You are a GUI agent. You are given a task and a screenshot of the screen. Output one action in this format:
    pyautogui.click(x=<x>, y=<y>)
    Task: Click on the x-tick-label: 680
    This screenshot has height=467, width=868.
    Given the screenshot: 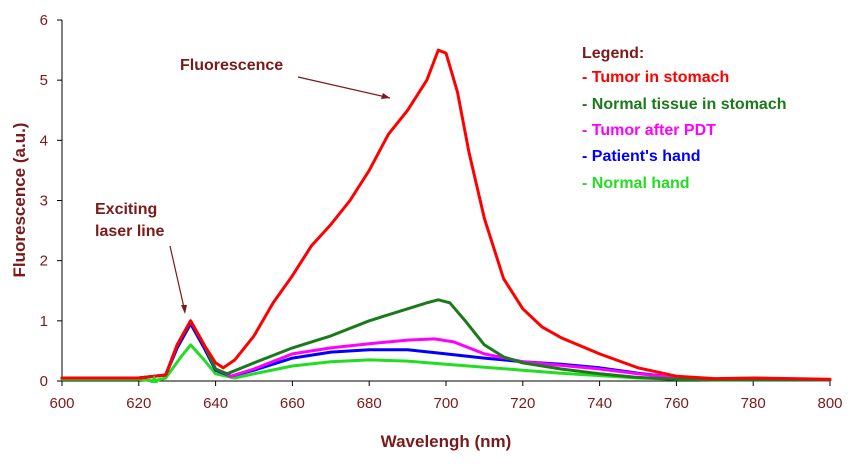 What is the action you would take?
    pyautogui.click(x=369, y=403)
    